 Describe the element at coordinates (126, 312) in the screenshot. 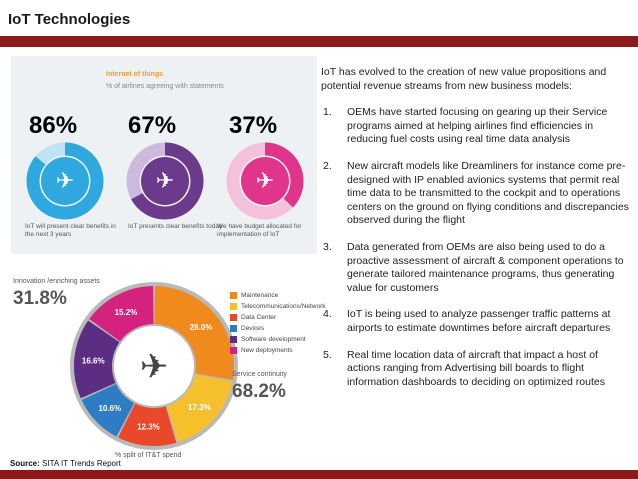

I see `donut-label-6: 15.2%` at that location.